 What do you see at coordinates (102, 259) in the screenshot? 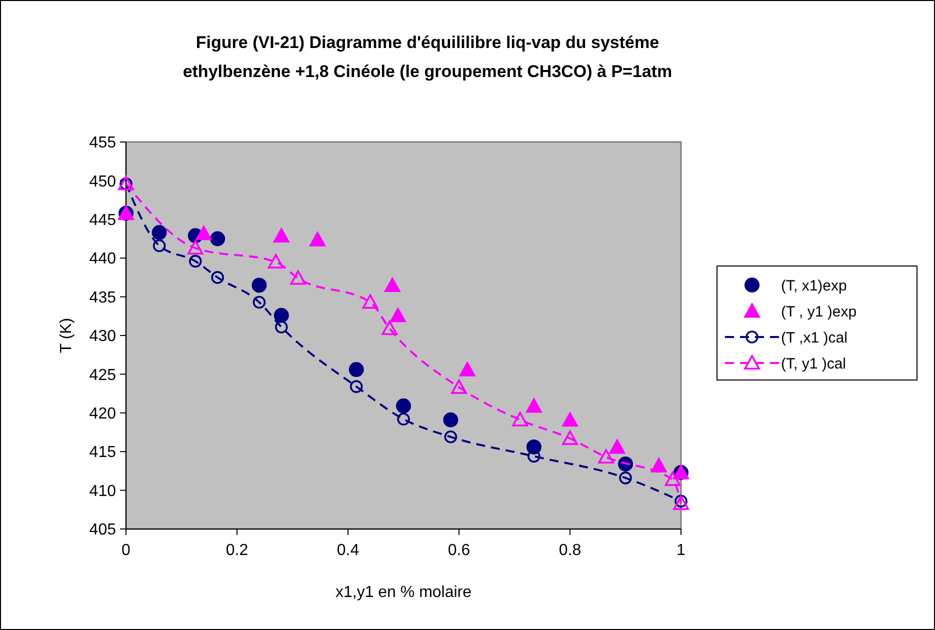
I see `y-tick-label: 440` at bounding box center [102, 259].